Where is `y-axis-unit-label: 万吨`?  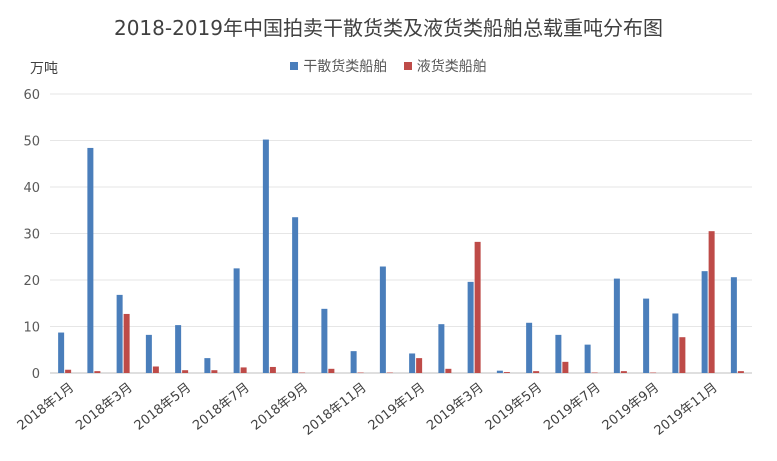
y-axis-unit-label: 万吨 is located at coordinates (44, 69).